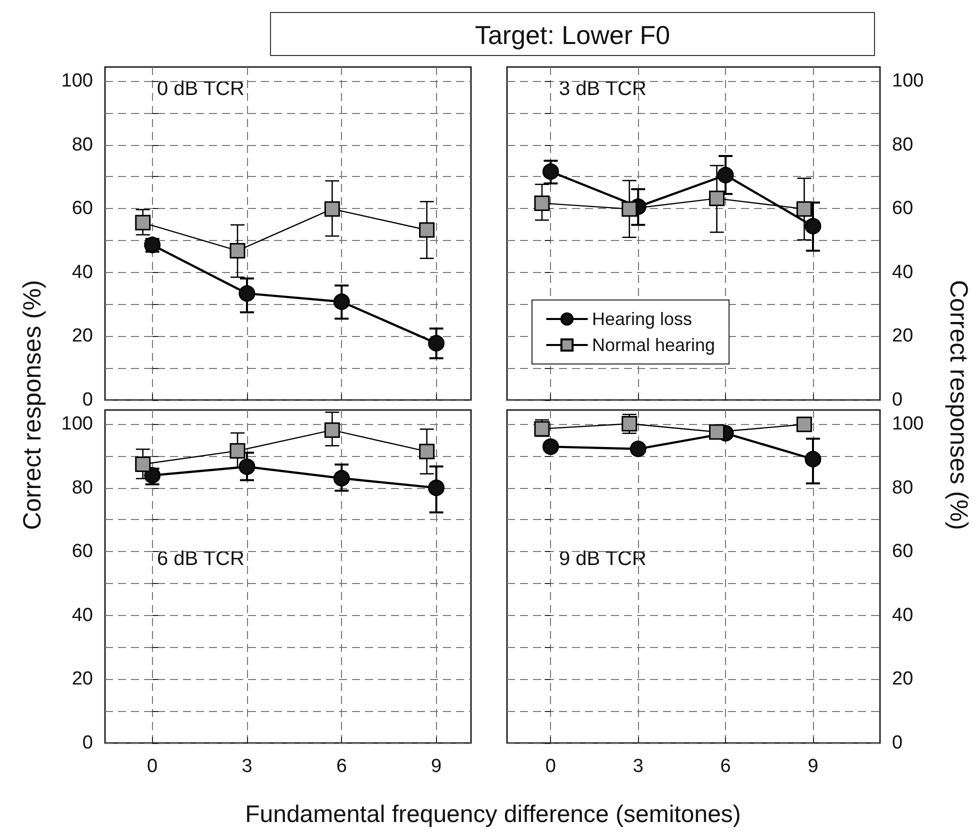 Image resolution: width=977 pixels, height=834 pixels. What do you see at coordinates (572, 34) in the screenshot?
I see `chart-title: Target: Lower F0` at bounding box center [572, 34].